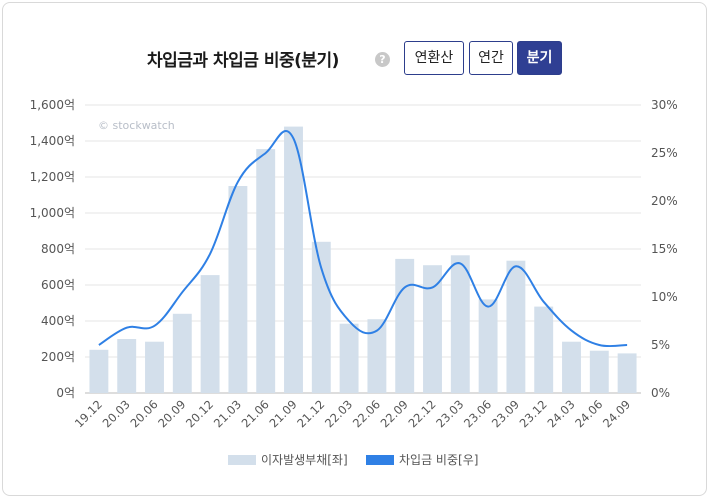  Describe the element at coordinates (355, 60) in the screenshot. I see `chart-header: 차입금과 차입금 비중(분기) ? 연환산 연간 분기` at that location.